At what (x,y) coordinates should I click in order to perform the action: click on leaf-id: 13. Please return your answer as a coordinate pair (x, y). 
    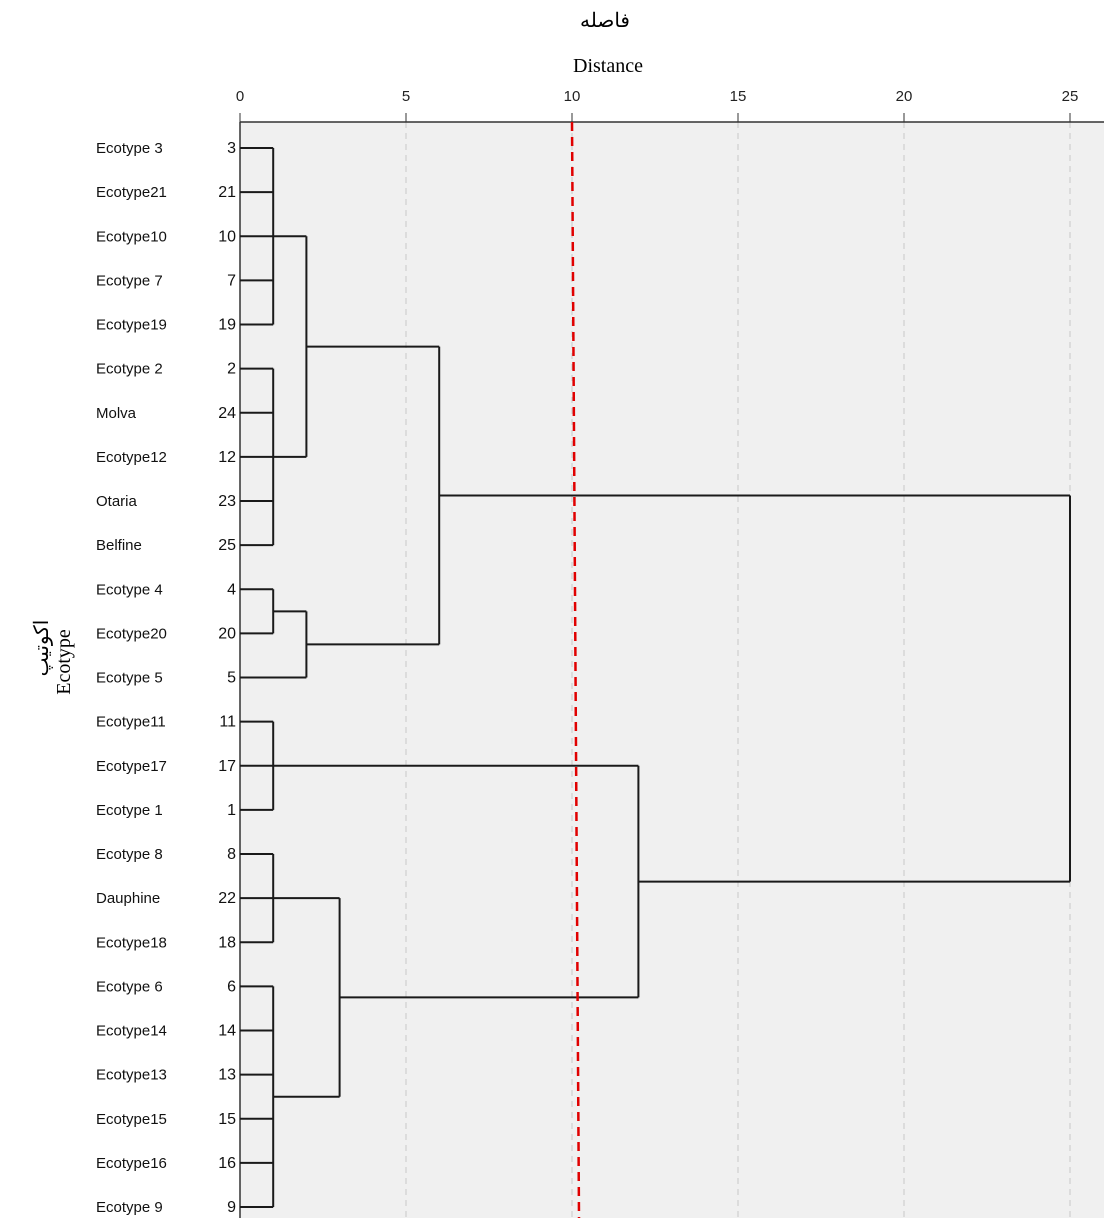
    Looking at the image, I should click on (227, 1075).